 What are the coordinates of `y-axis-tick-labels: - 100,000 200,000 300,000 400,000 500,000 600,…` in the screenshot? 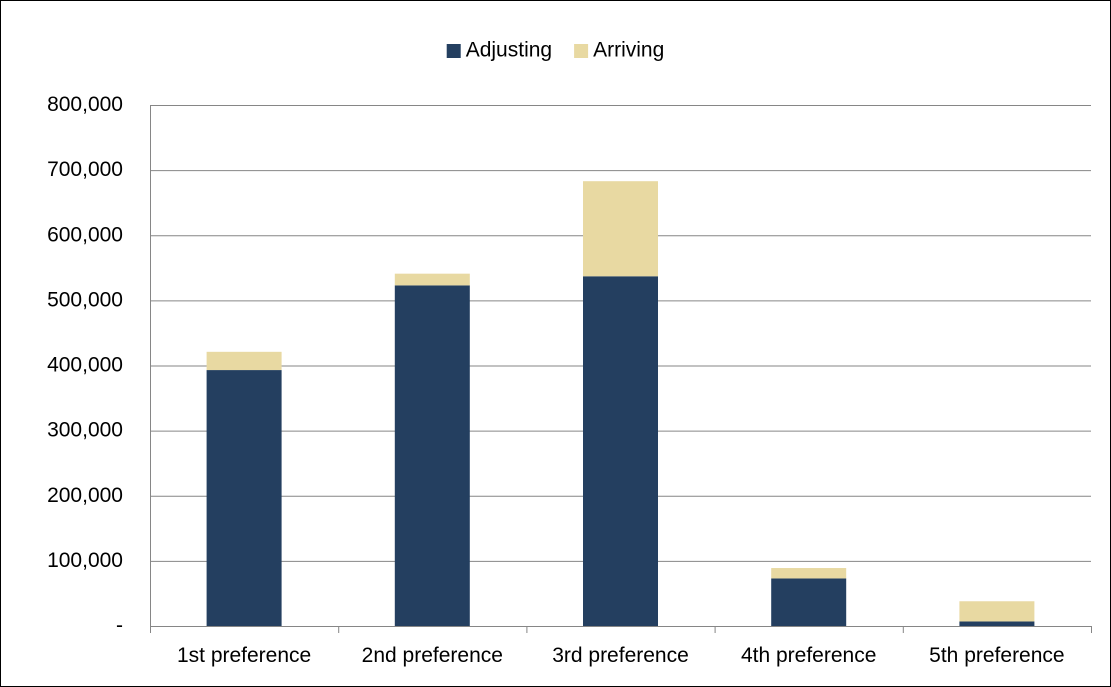 It's located at (85, 365).